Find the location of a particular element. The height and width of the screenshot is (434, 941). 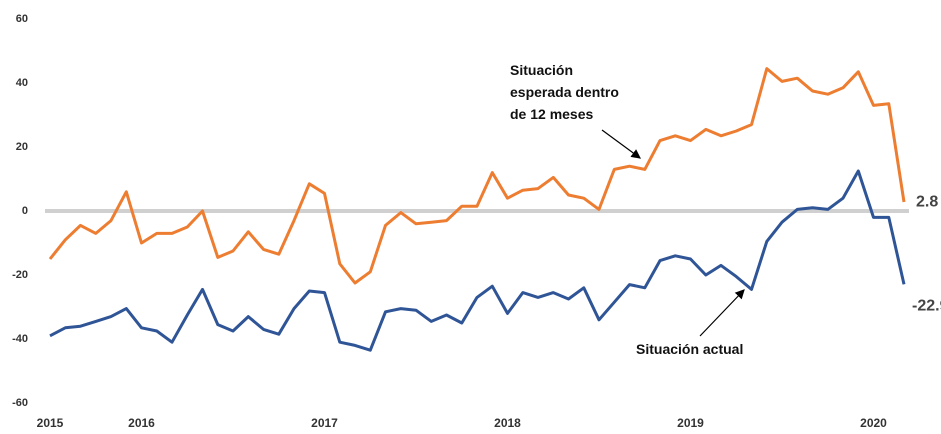

end-label: -22.9 is located at coordinates (926, 305).